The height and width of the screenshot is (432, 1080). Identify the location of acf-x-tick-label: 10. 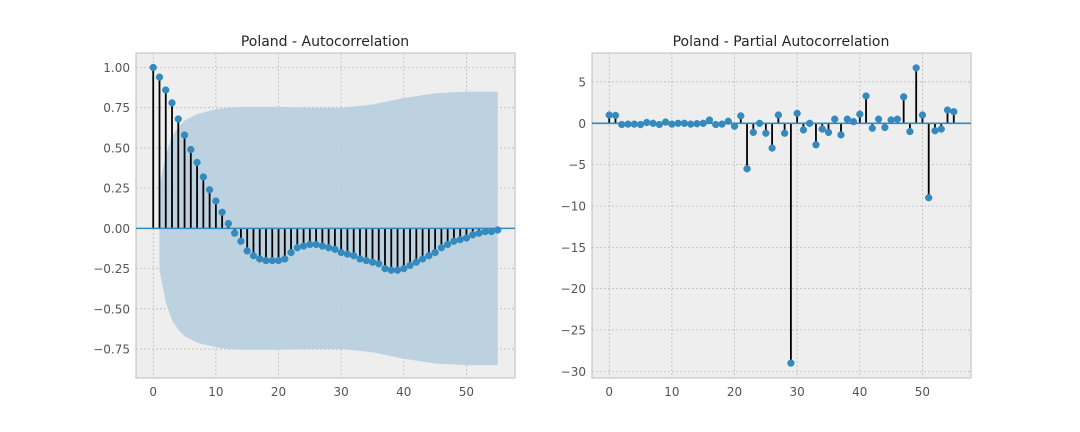
(215, 392).